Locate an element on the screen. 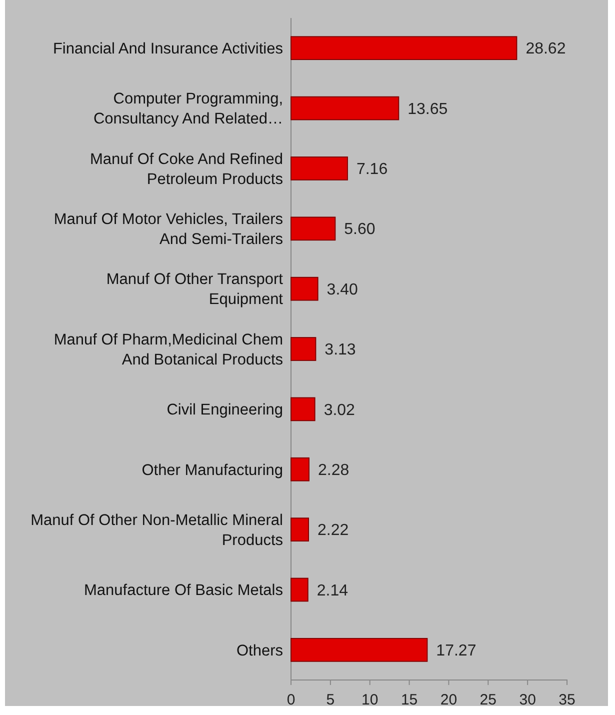 Image resolution: width=615 pixels, height=715 pixels. data-label: 2.28 is located at coordinates (334, 470).